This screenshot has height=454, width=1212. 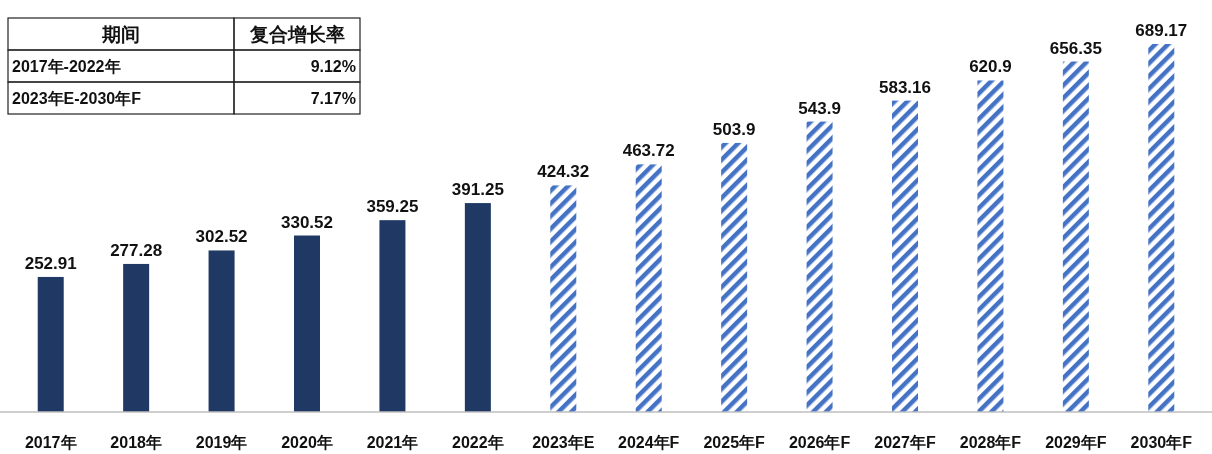 What do you see at coordinates (392, 442) in the screenshot?
I see `x-tick-label: 2021年` at bounding box center [392, 442].